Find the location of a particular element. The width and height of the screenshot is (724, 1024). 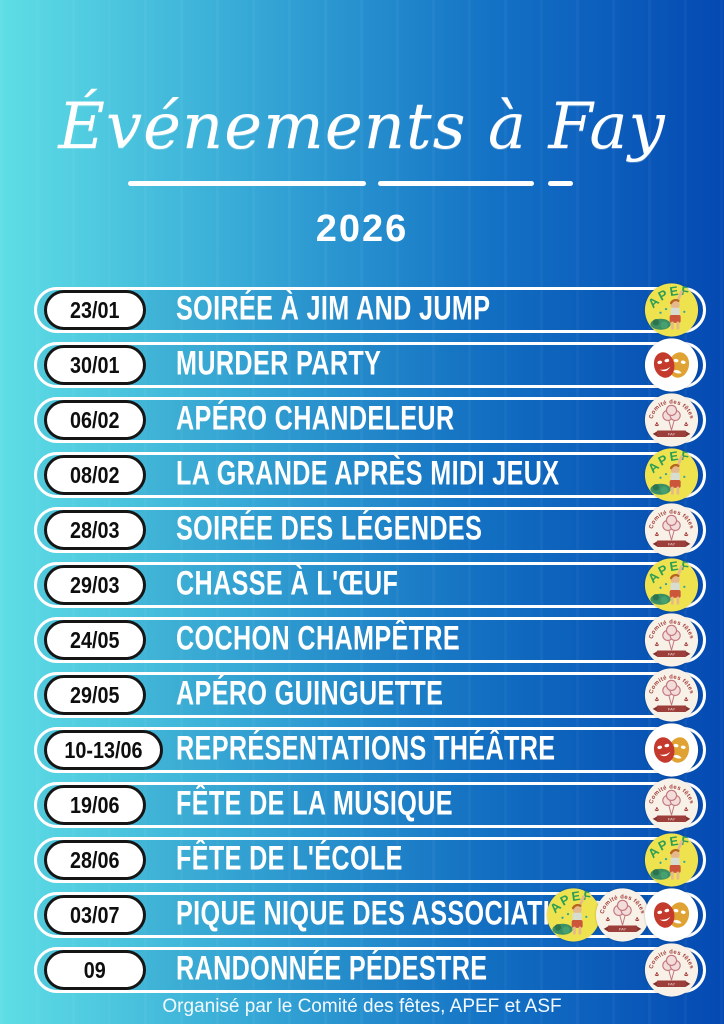

event-date: 29/03 is located at coordinates (95, 584).